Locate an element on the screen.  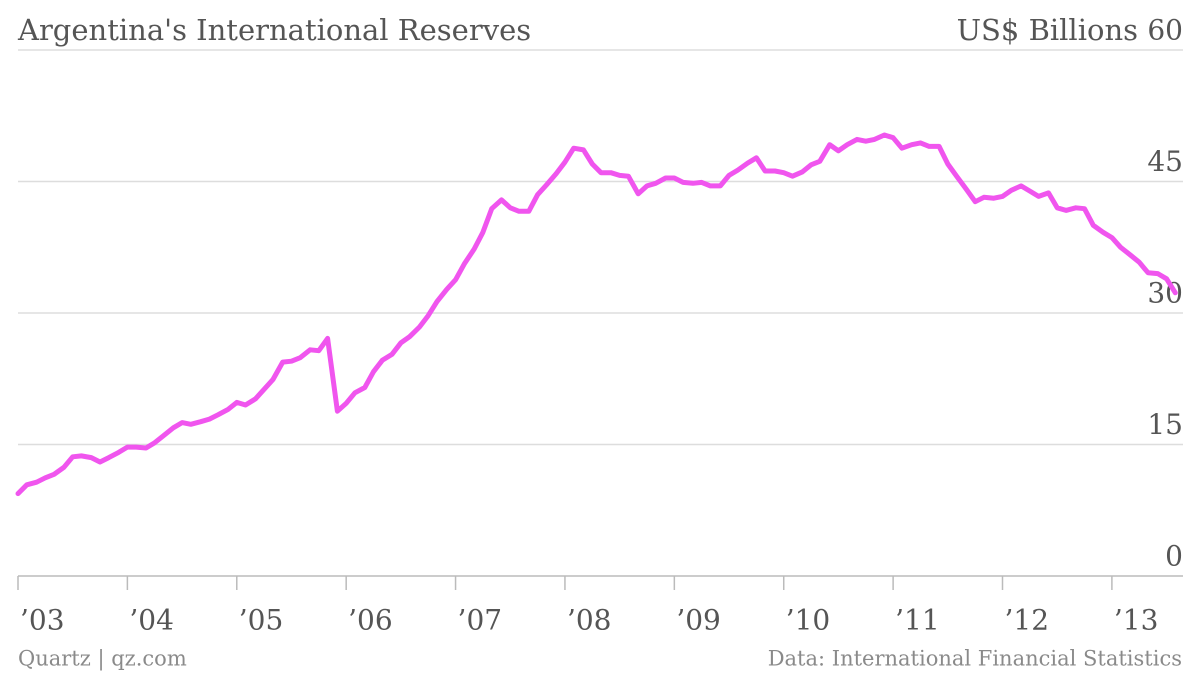
x-tick-label: ’09 is located at coordinates (698, 620).